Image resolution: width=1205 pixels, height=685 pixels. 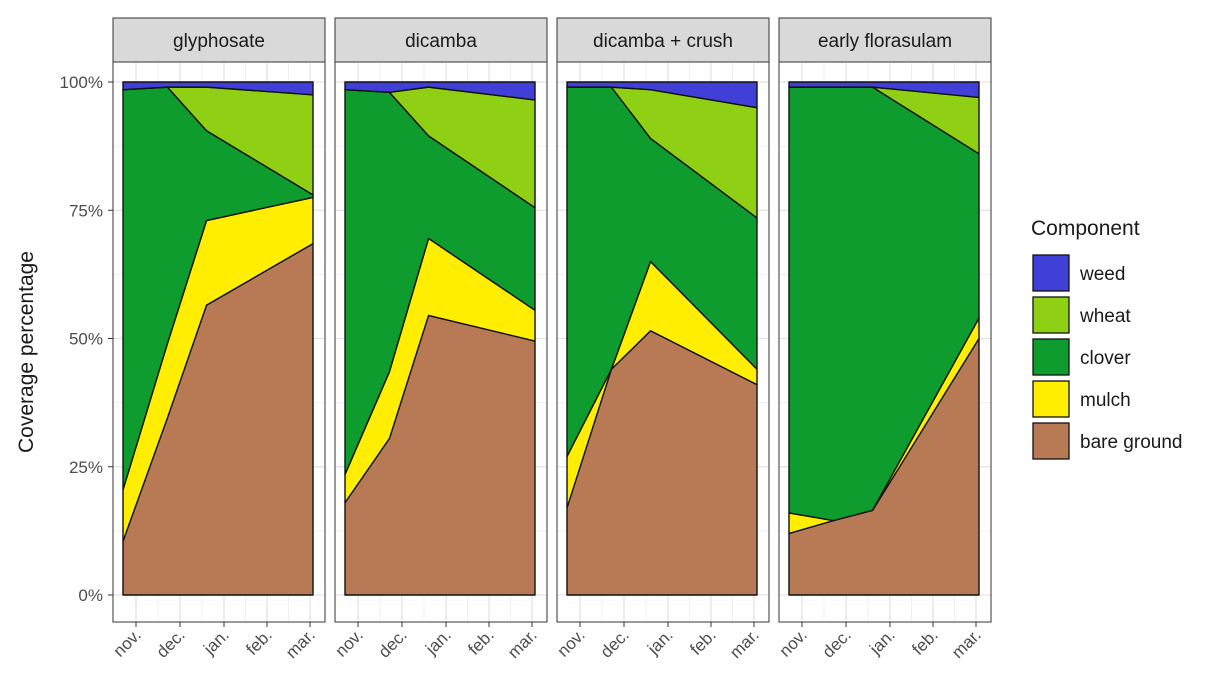 What do you see at coordinates (1051, 441) in the screenshot?
I see `legend-swatch-bare-ground` at bounding box center [1051, 441].